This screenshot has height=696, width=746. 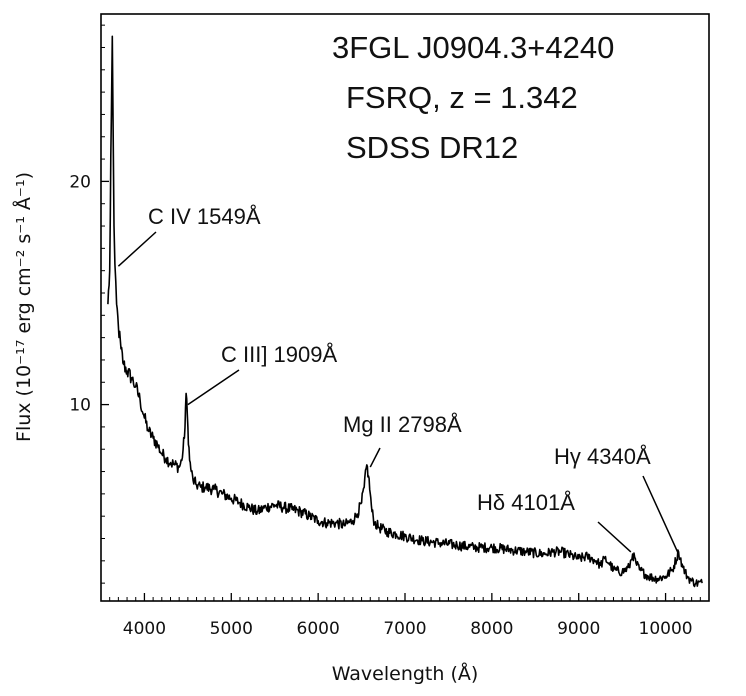 I want to click on y-axis-title: Flux (10⁻¹⁷ erg cm⁻² s⁻¹ Å⁻¹), so click(x=23, y=307).